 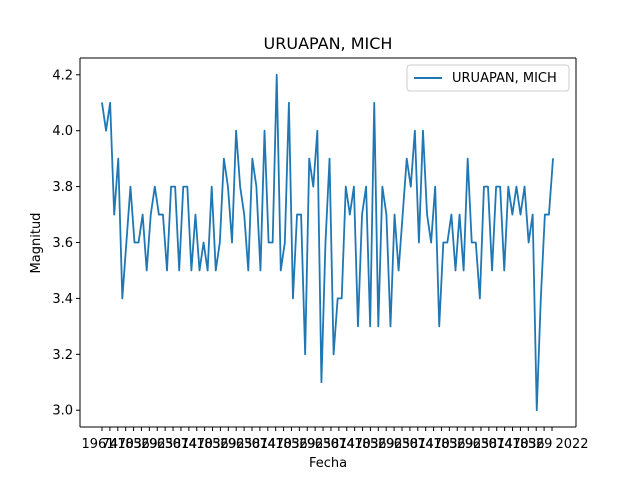 What do you see at coordinates (97, 444) in the screenshot?
I see `x-tick-label-first: 1961` at bounding box center [97, 444].